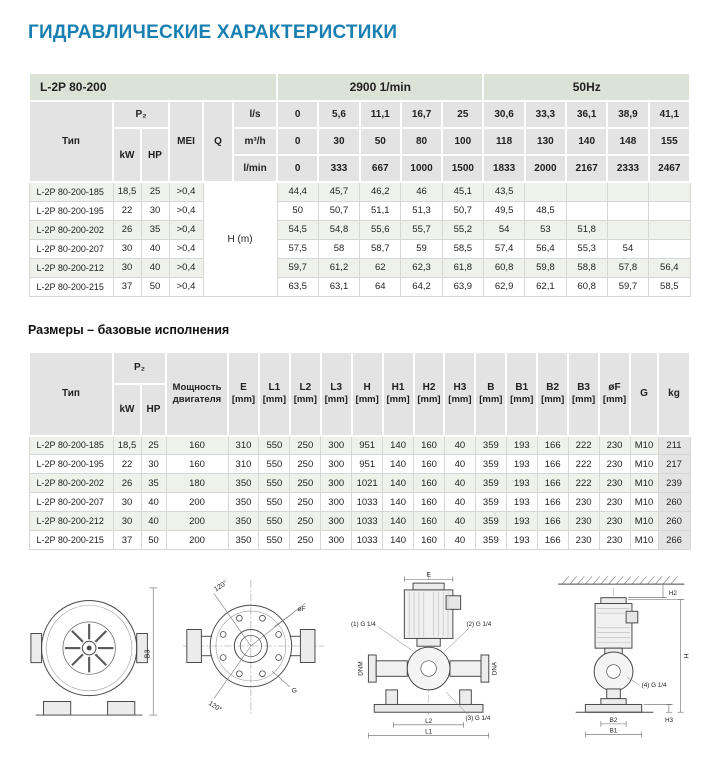 This screenshot has width=719, height=782. Describe the element at coordinates (146, 653) in the screenshot. I see `dim-label-b3: B3` at that location.